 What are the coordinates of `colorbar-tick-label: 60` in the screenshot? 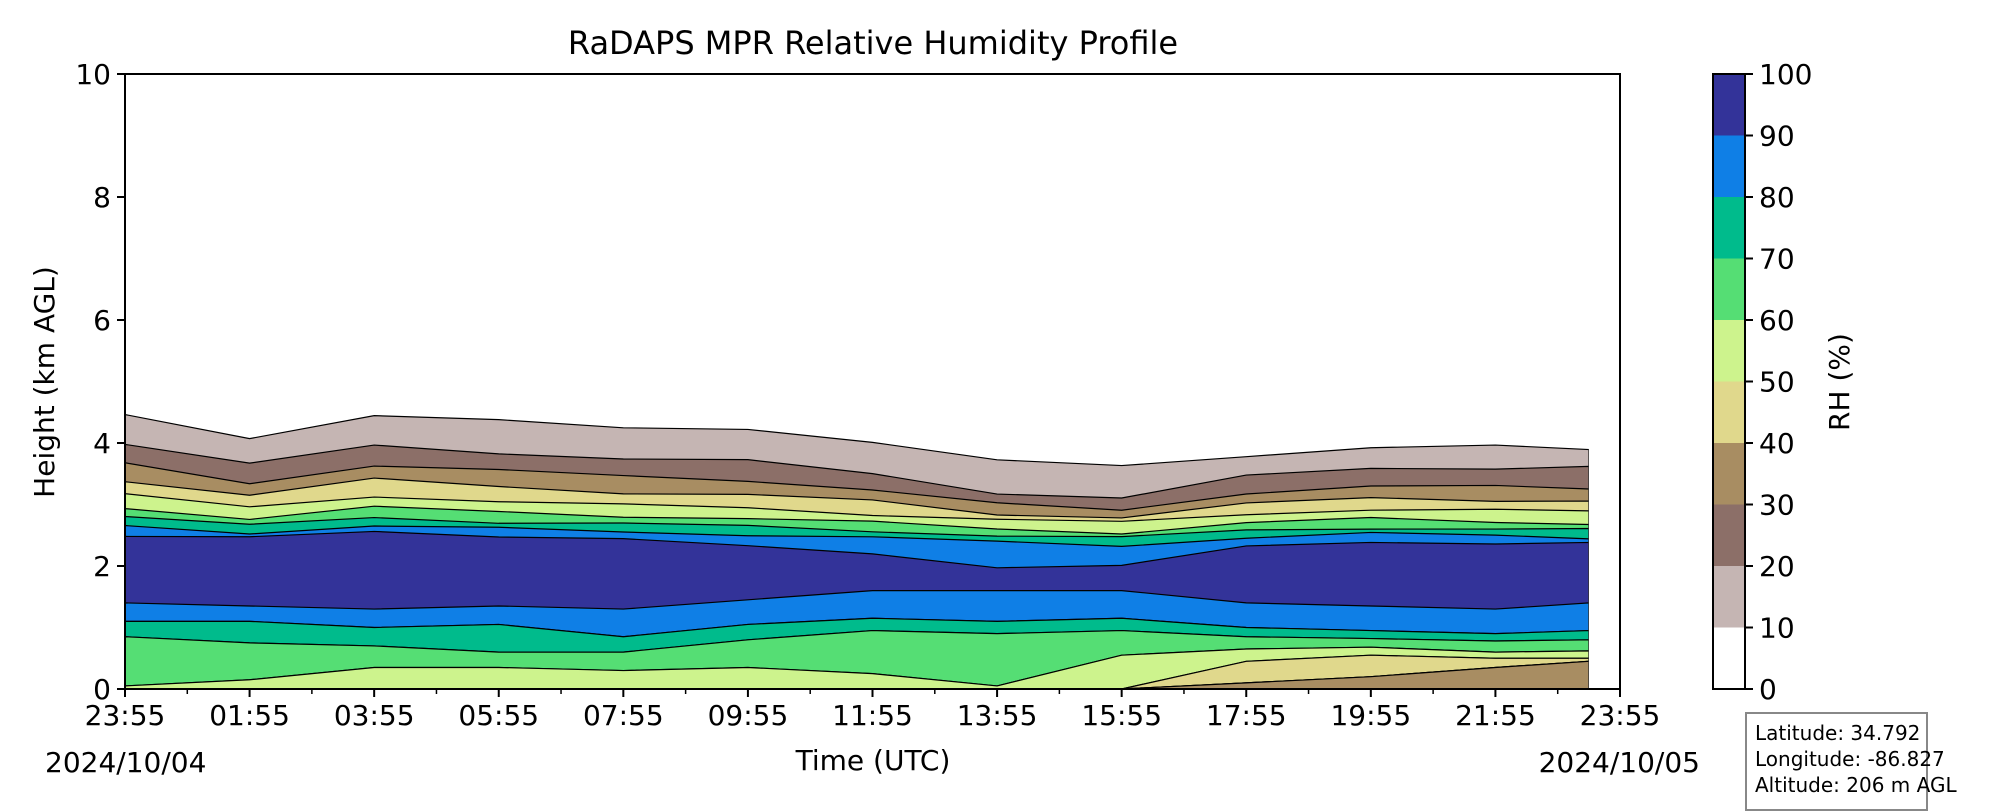 It's located at (1777, 320).